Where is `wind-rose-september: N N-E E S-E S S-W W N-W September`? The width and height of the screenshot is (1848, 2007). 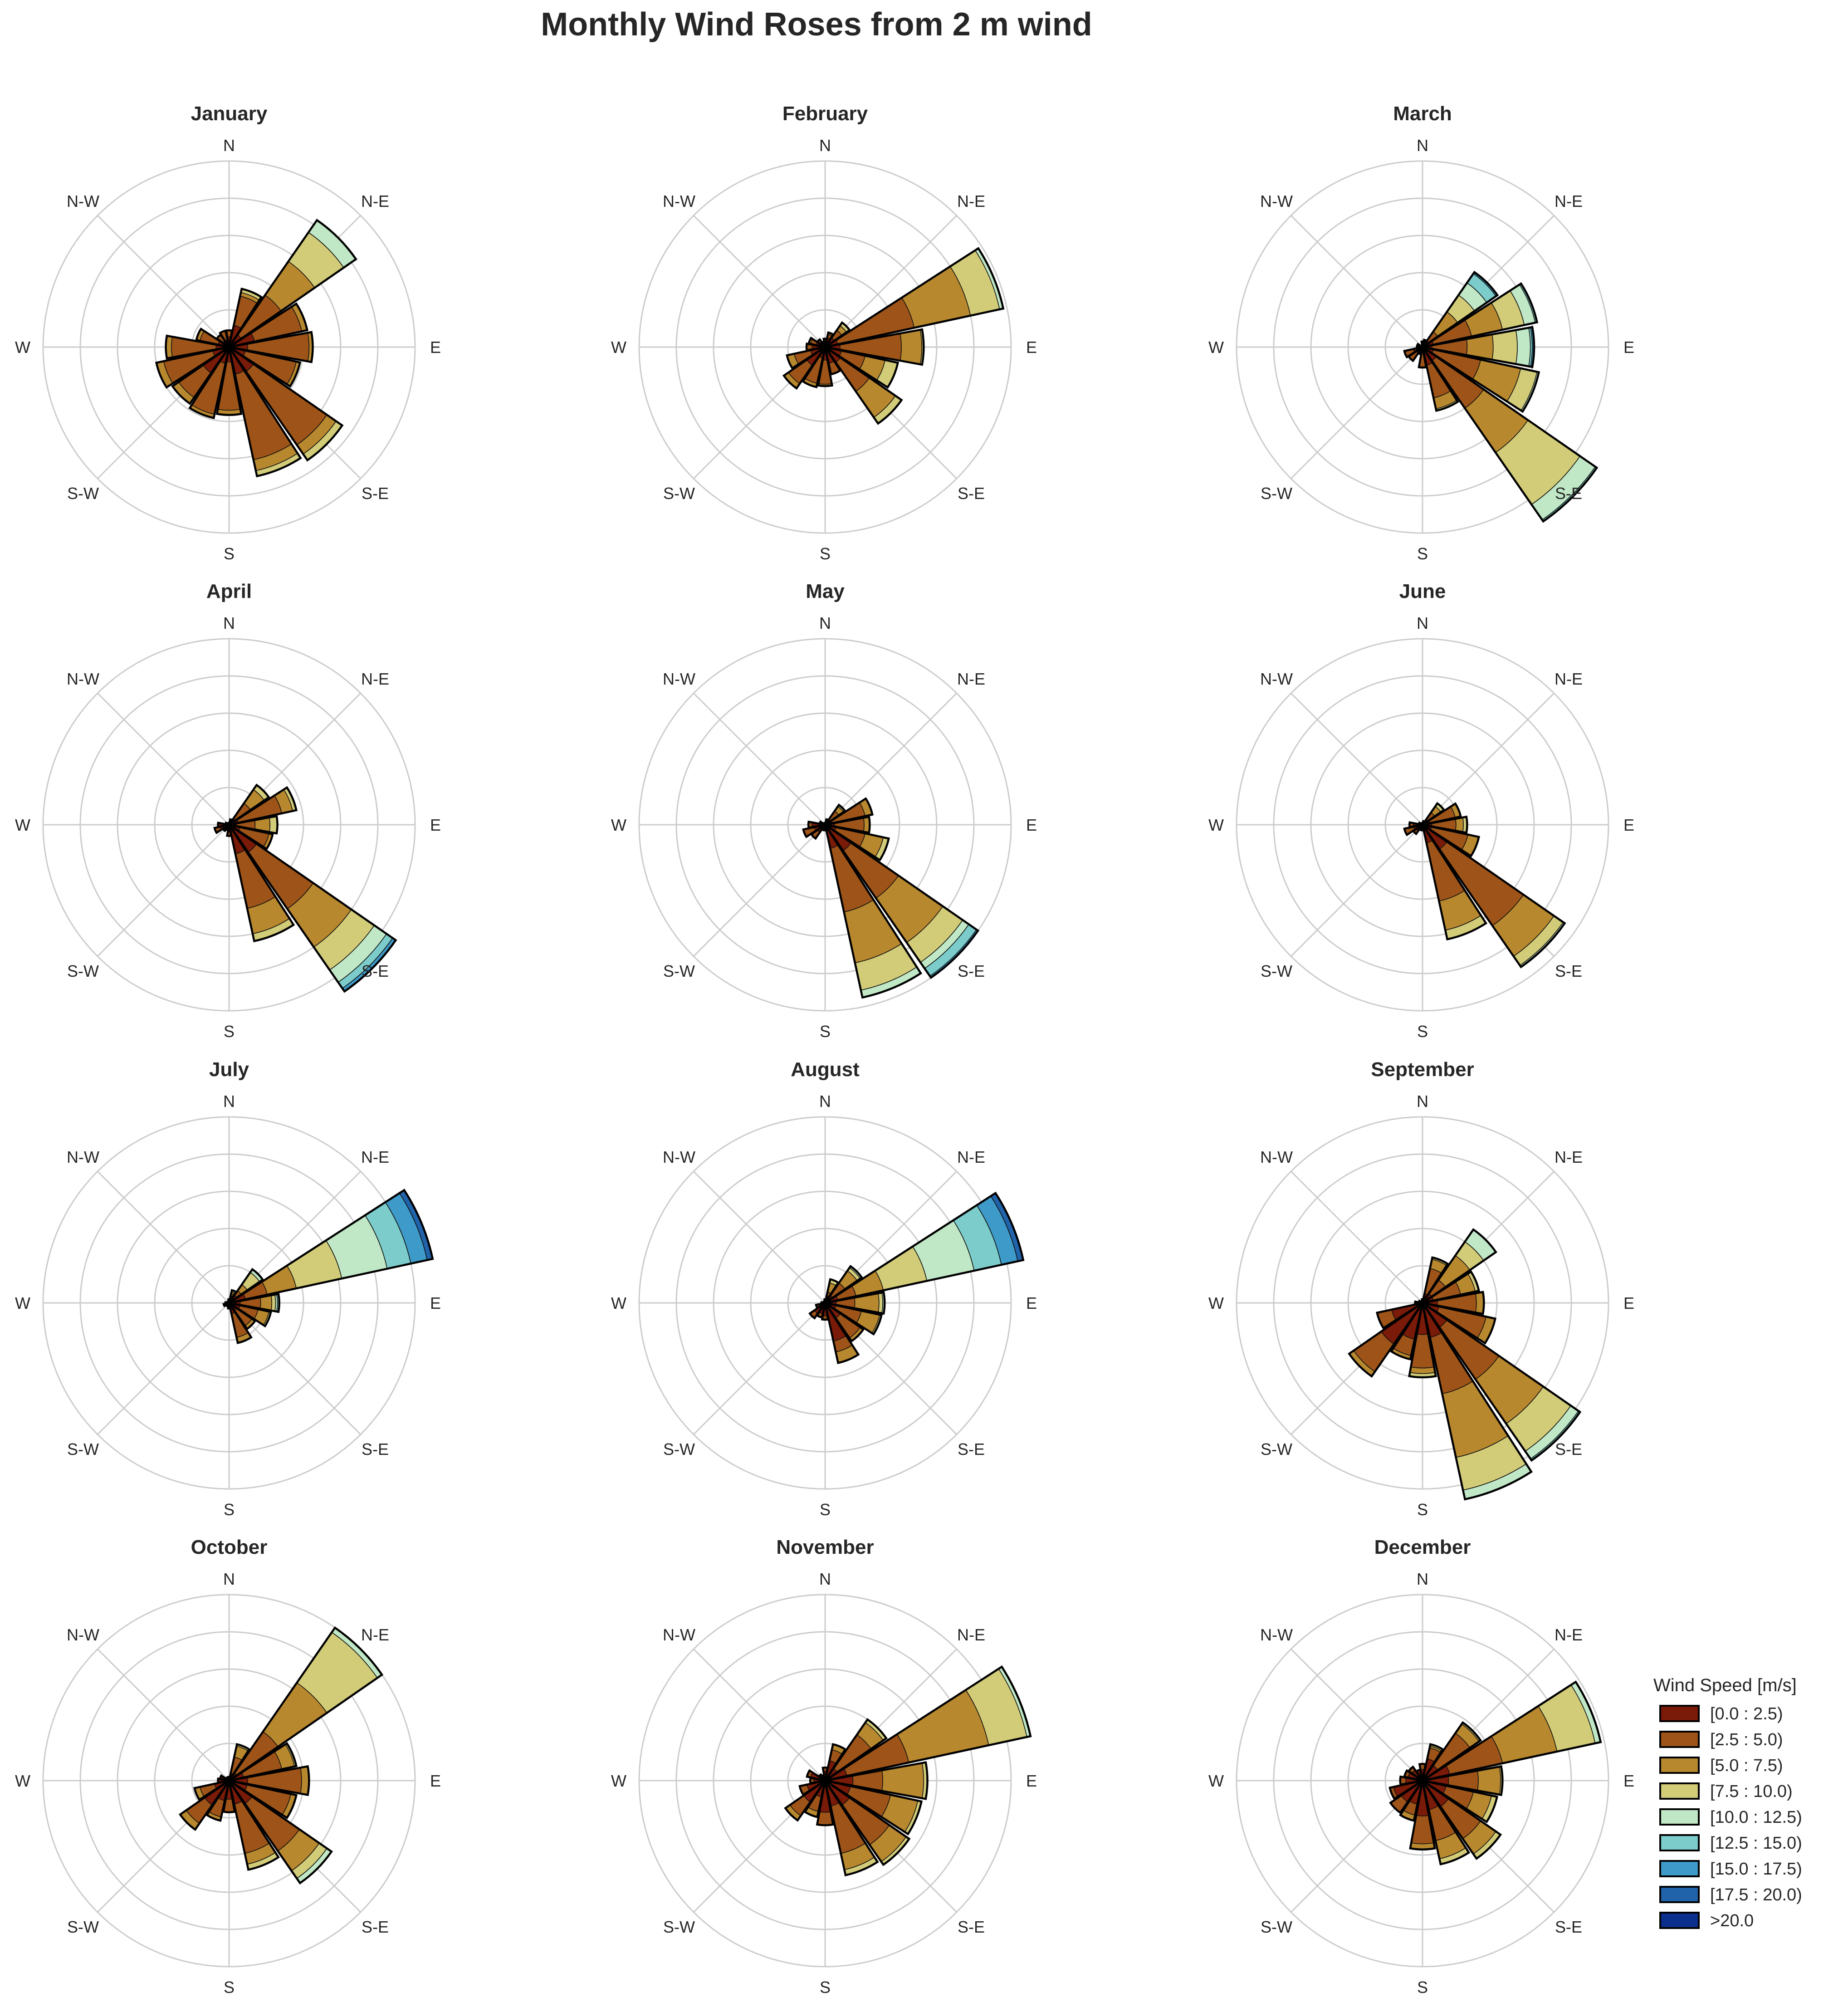
wind-rose-september: N N-E E S-E S S-W W N-W September is located at coordinates (1421, 1288).